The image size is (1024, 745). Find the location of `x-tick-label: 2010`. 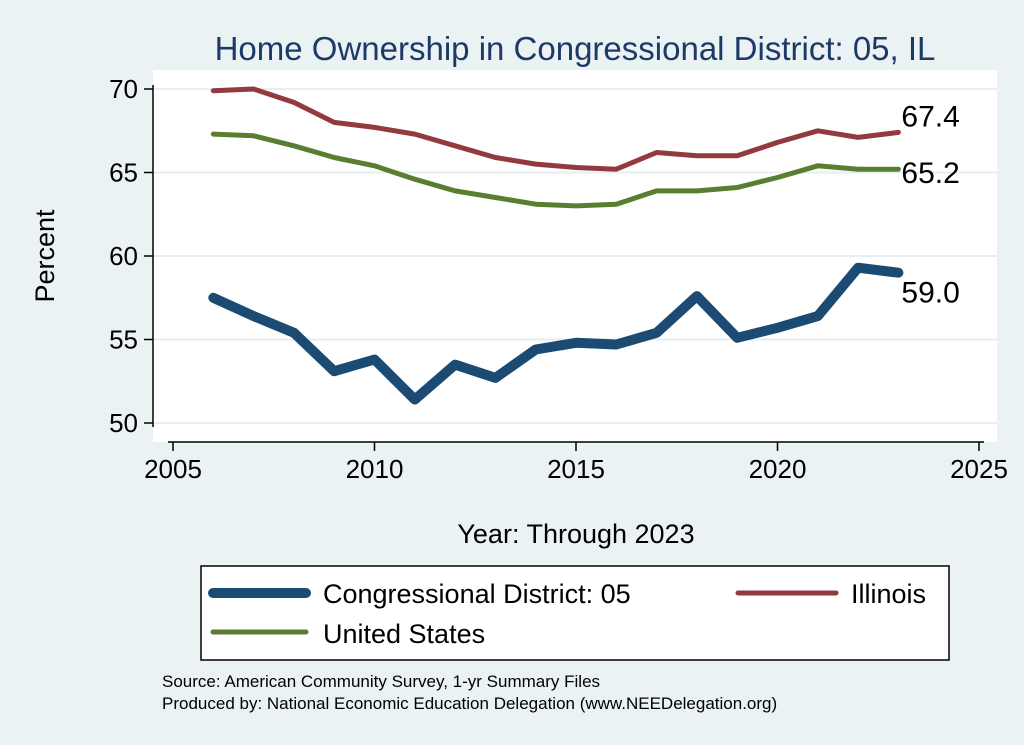

x-tick-label: 2010 is located at coordinates (375, 469).